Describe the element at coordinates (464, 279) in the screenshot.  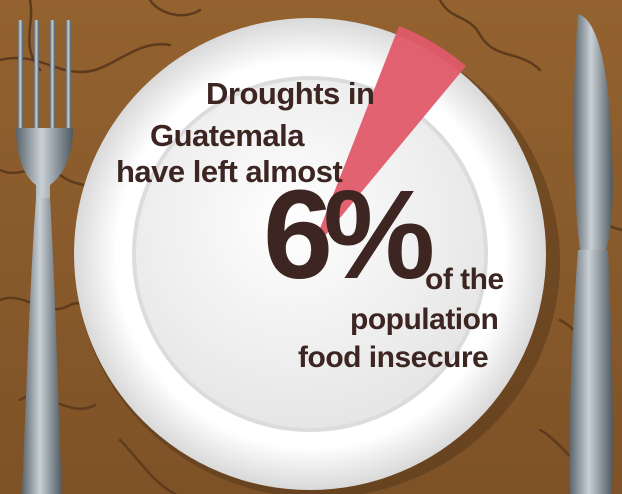
I see `caption-line-1: of the` at that location.